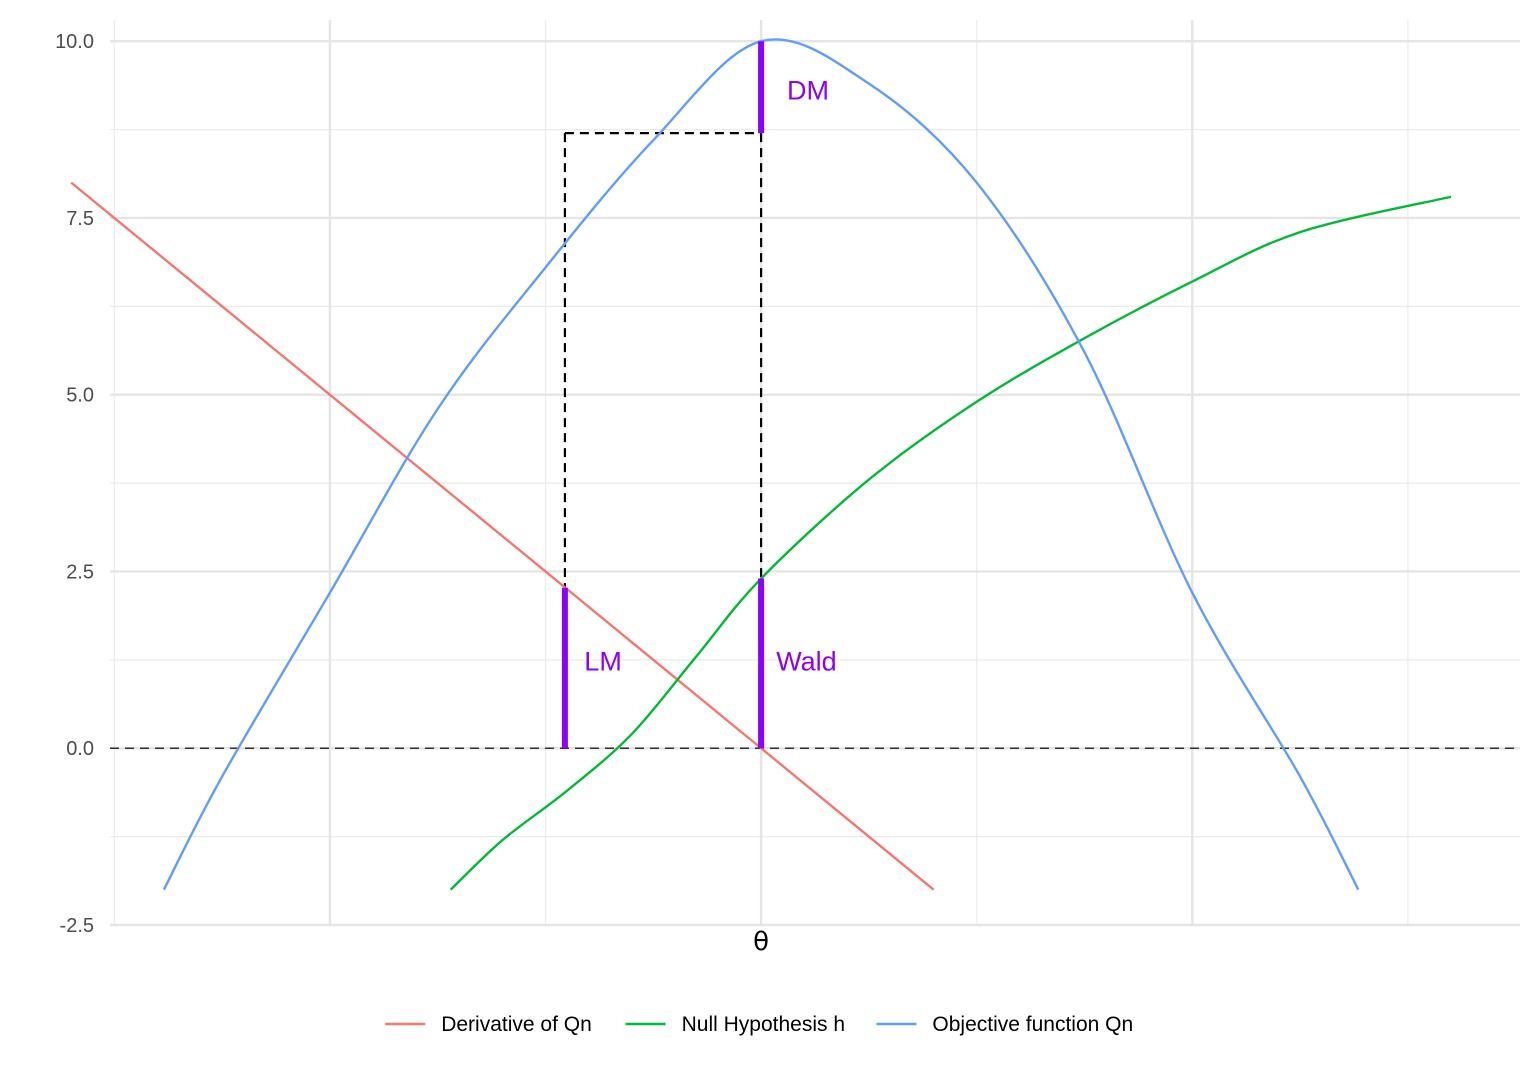 The width and height of the screenshot is (1536, 1075). What do you see at coordinates (603, 661) in the screenshot?
I see `lm-label: LM` at bounding box center [603, 661].